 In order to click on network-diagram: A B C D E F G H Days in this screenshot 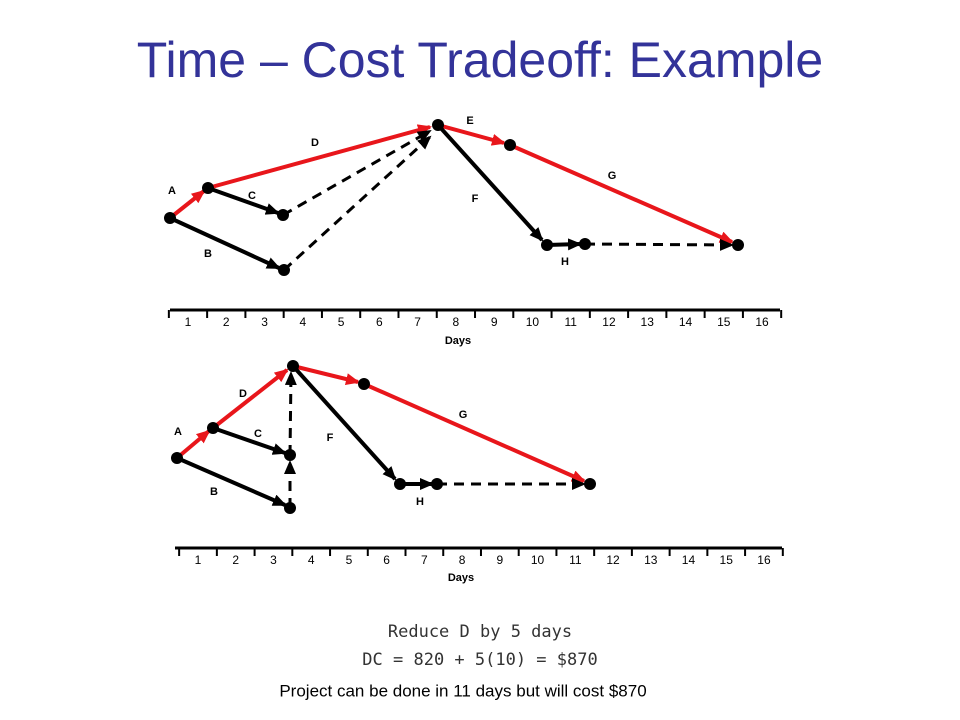, I will do `click(383, 470)`.